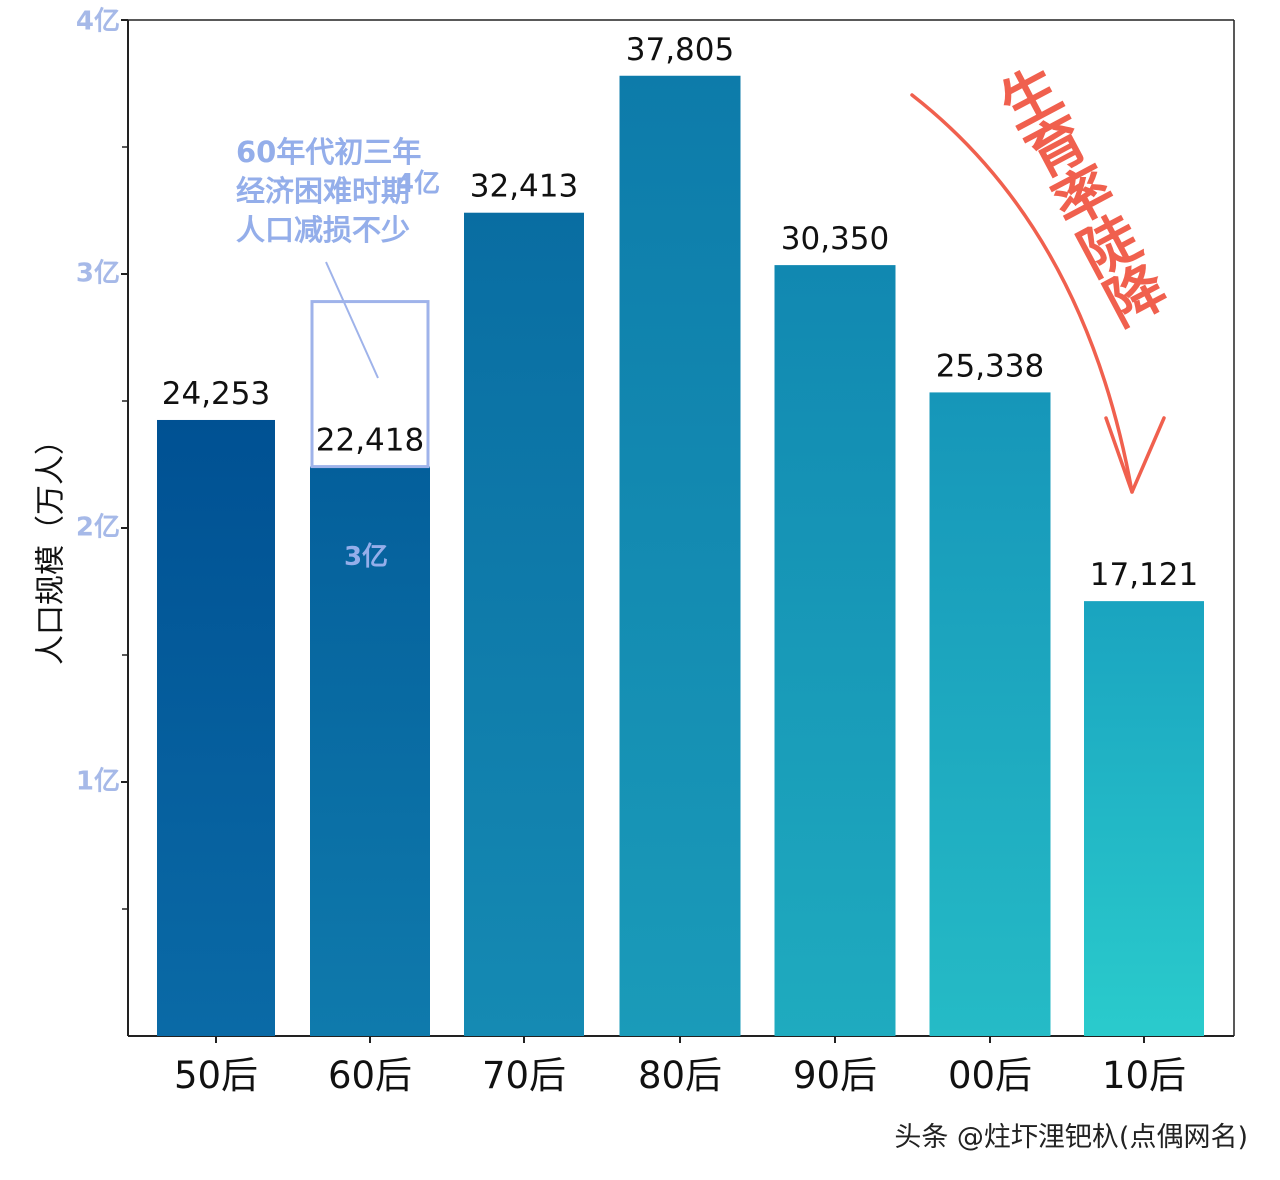 The image size is (1280, 1180). Describe the element at coordinates (98, 274) in the screenshot. I see `y-tick-label: 3亿` at that location.